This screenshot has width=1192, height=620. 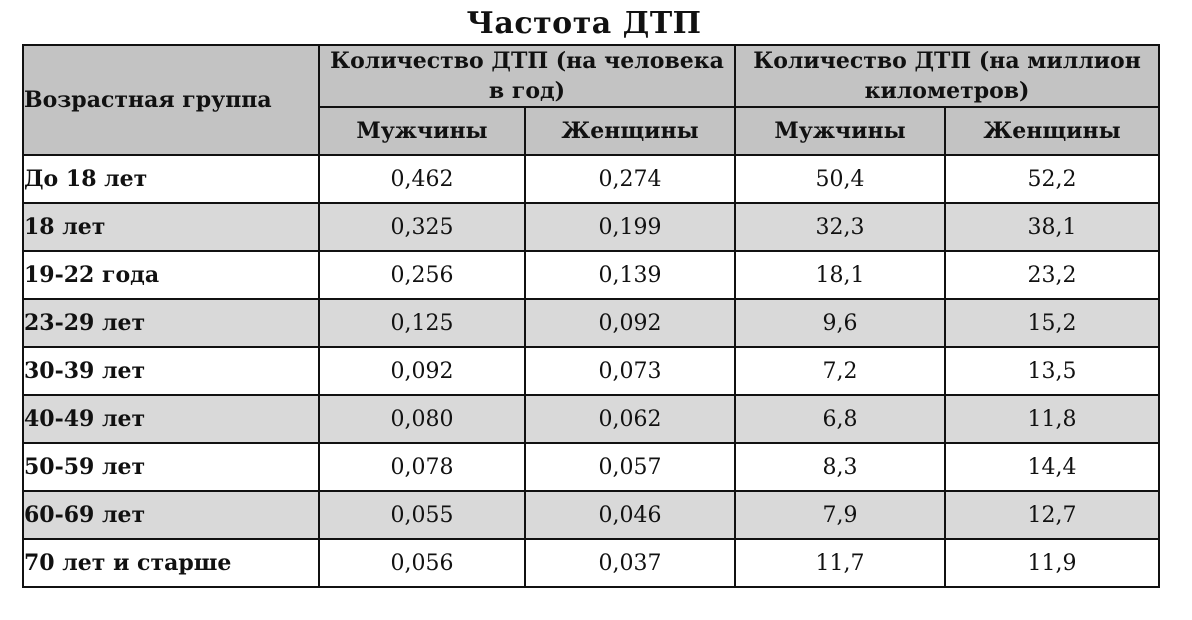 What do you see at coordinates (630, 275) in the screenshot?
I see `value-cell: 0,139` at bounding box center [630, 275].